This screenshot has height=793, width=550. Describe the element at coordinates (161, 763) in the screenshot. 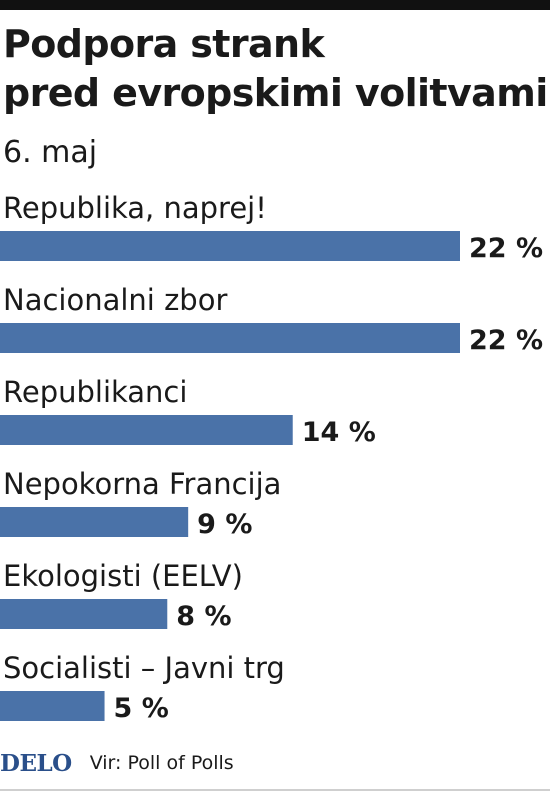

I see `source-note: Vir: Poll of Polls` at that location.